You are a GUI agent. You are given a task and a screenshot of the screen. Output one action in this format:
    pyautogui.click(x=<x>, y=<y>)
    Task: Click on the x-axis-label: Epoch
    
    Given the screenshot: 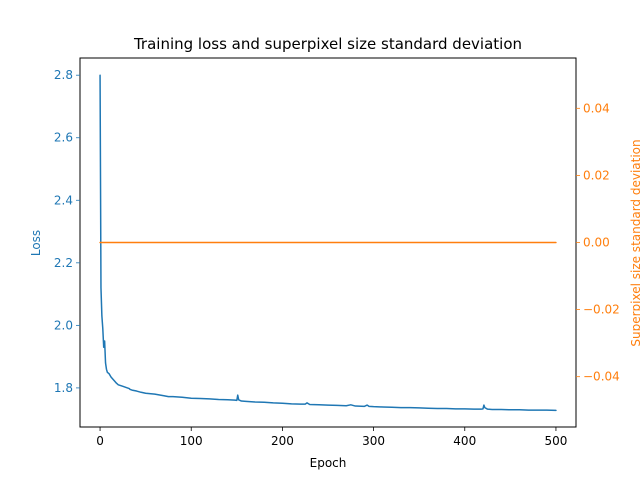 What is the action you would take?
    pyautogui.click(x=328, y=463)
    